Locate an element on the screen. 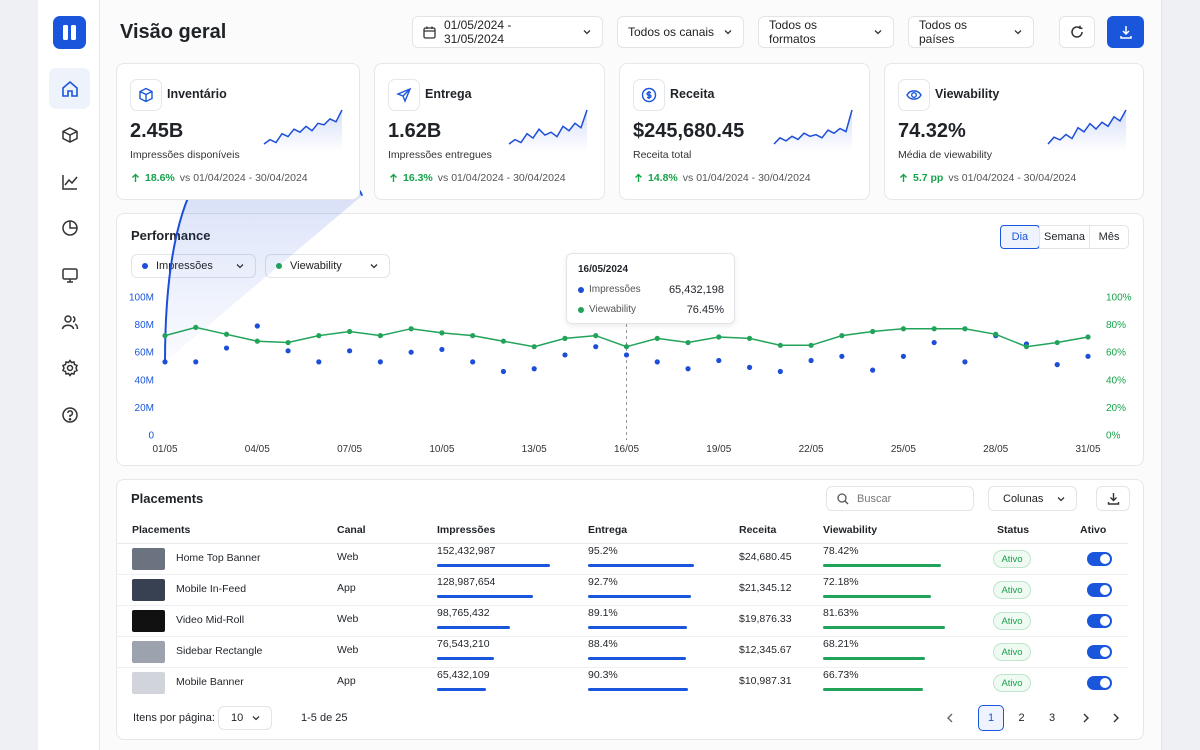  x-tick-label: 01/05 is located at coordinates (164, 449).